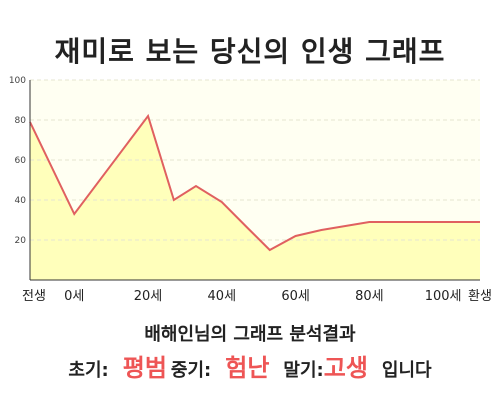 The image size is (500, 400). Describe the element at coordinates (21, 161) in the screenshot. I see `y-tick-label: 60` at that location.